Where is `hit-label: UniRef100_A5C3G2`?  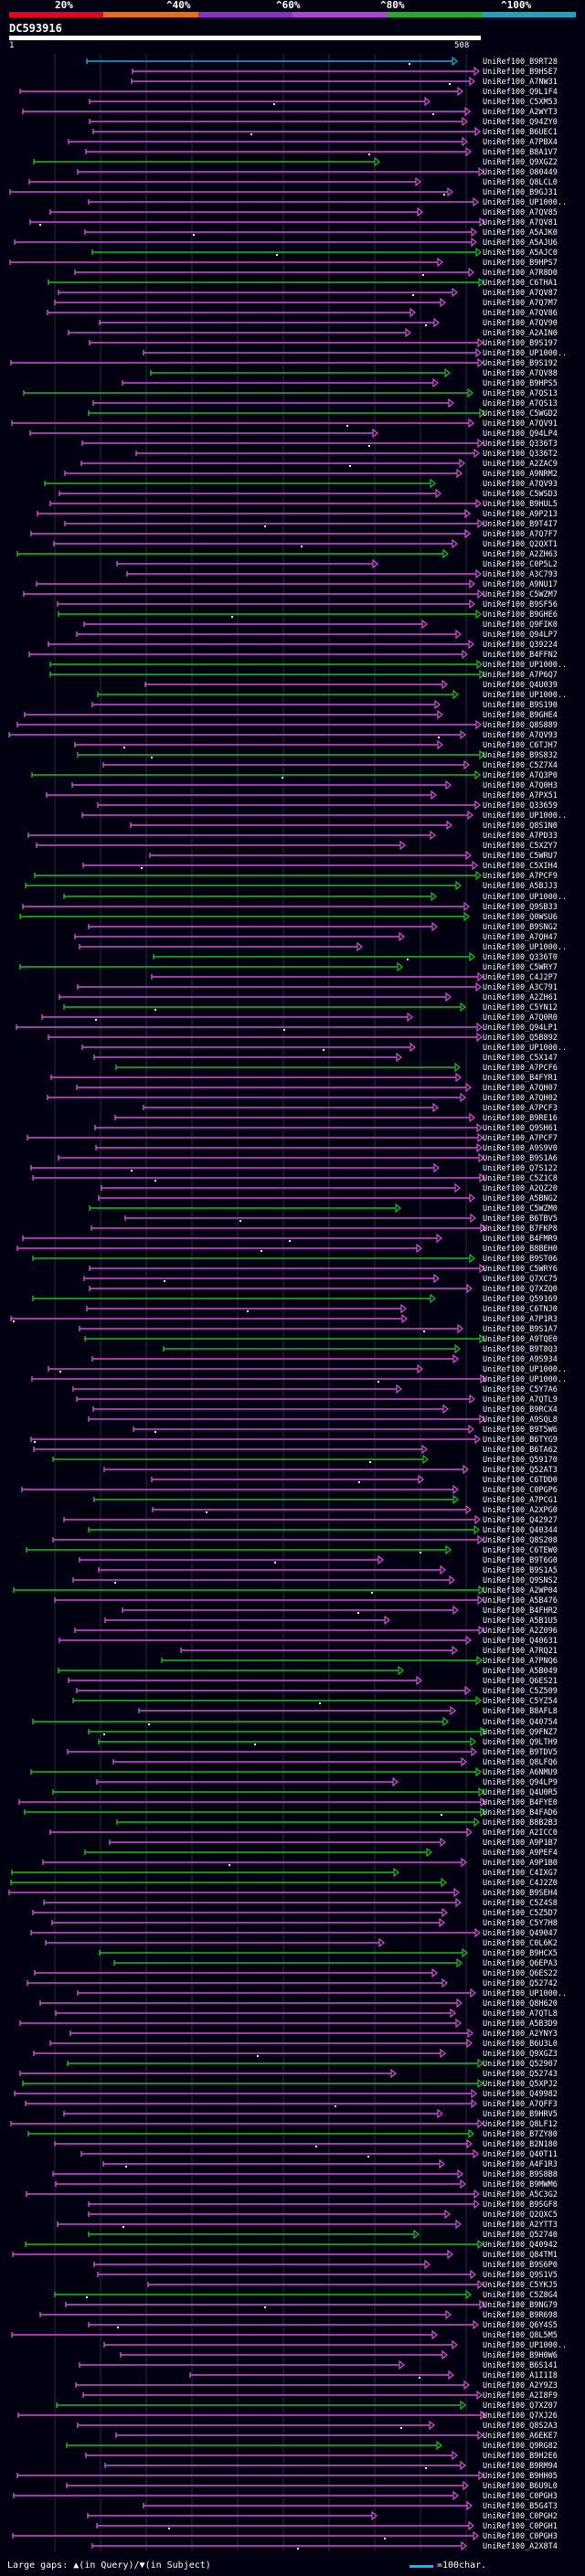 hit-label: UniRef100_A5C3G2 is located at coordinates (520, 2195).